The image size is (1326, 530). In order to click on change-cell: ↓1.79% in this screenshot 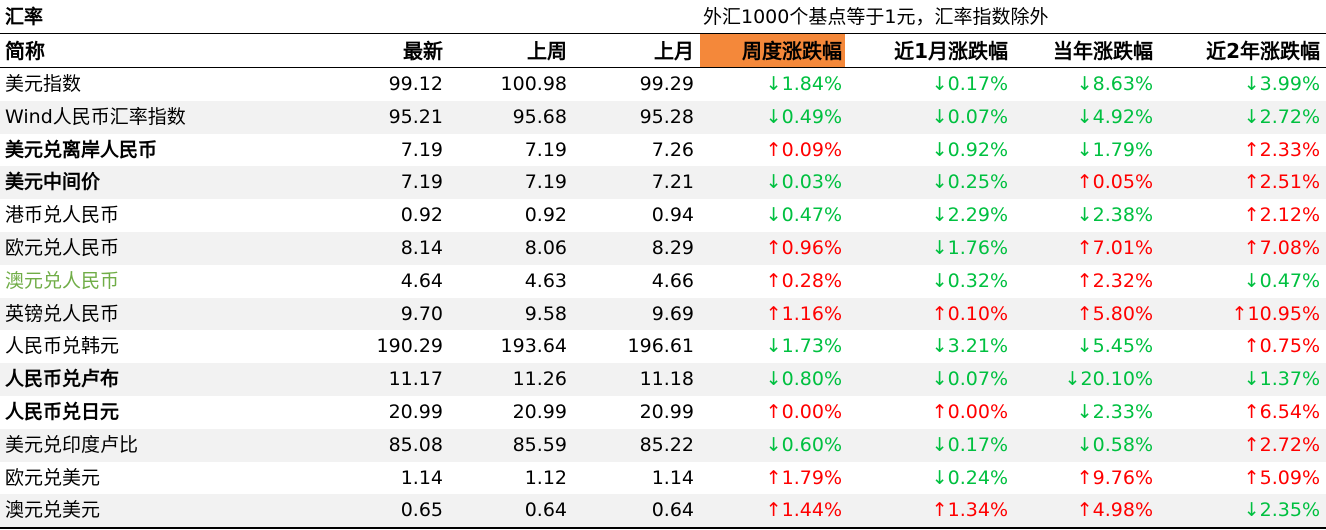, I will do `click(1114, 149)`.